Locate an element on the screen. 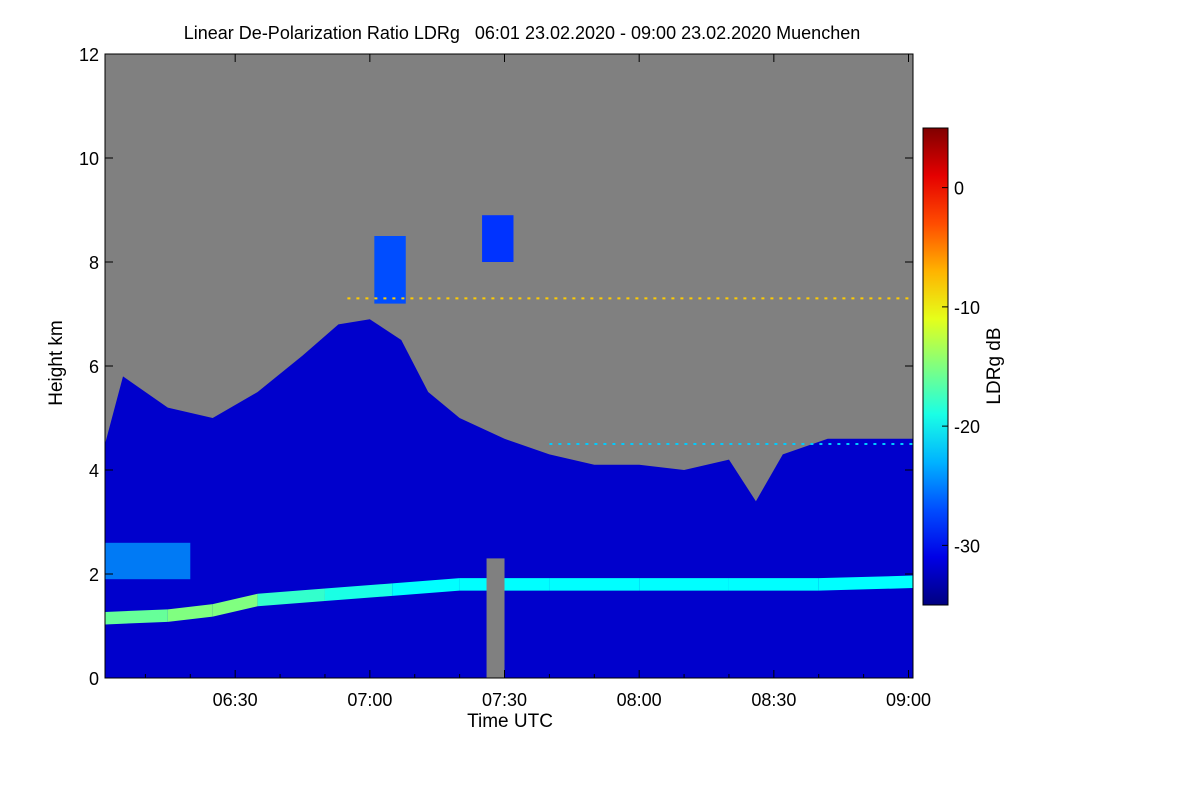  y-tick-label: 10 is located at coordinates (89, 159).